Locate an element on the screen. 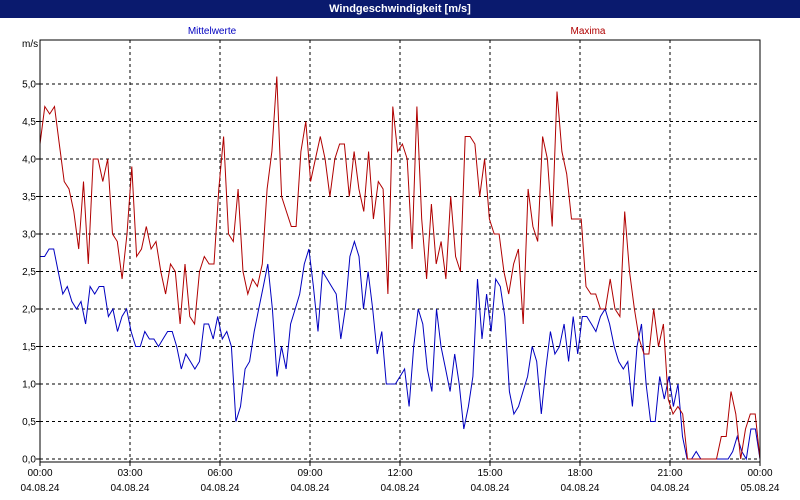 The image size is (800, 500). y-tick-label: 3,5 is located at coordinates (29, 197).